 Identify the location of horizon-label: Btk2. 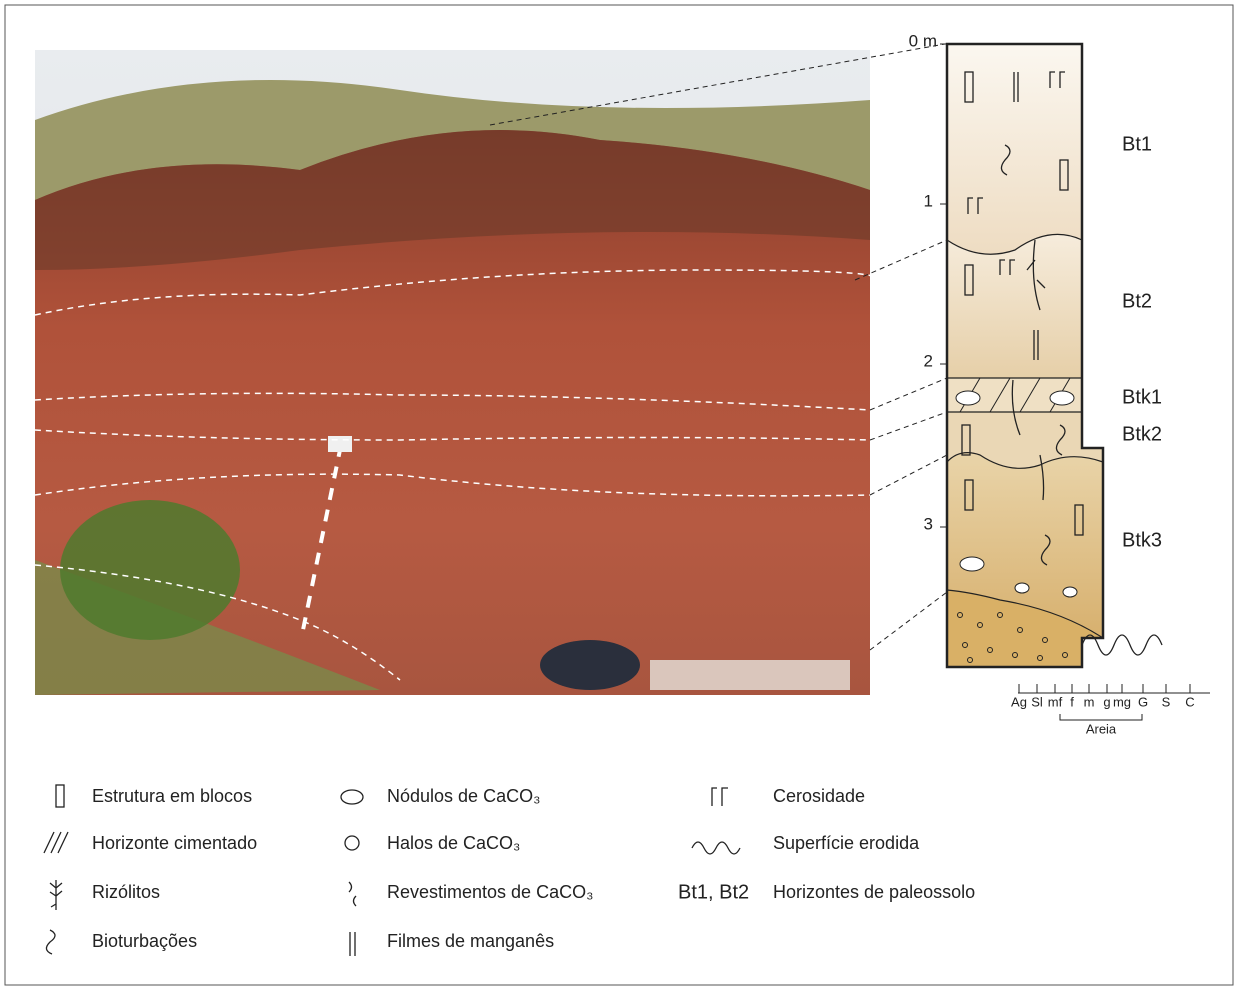
(1142, 434).